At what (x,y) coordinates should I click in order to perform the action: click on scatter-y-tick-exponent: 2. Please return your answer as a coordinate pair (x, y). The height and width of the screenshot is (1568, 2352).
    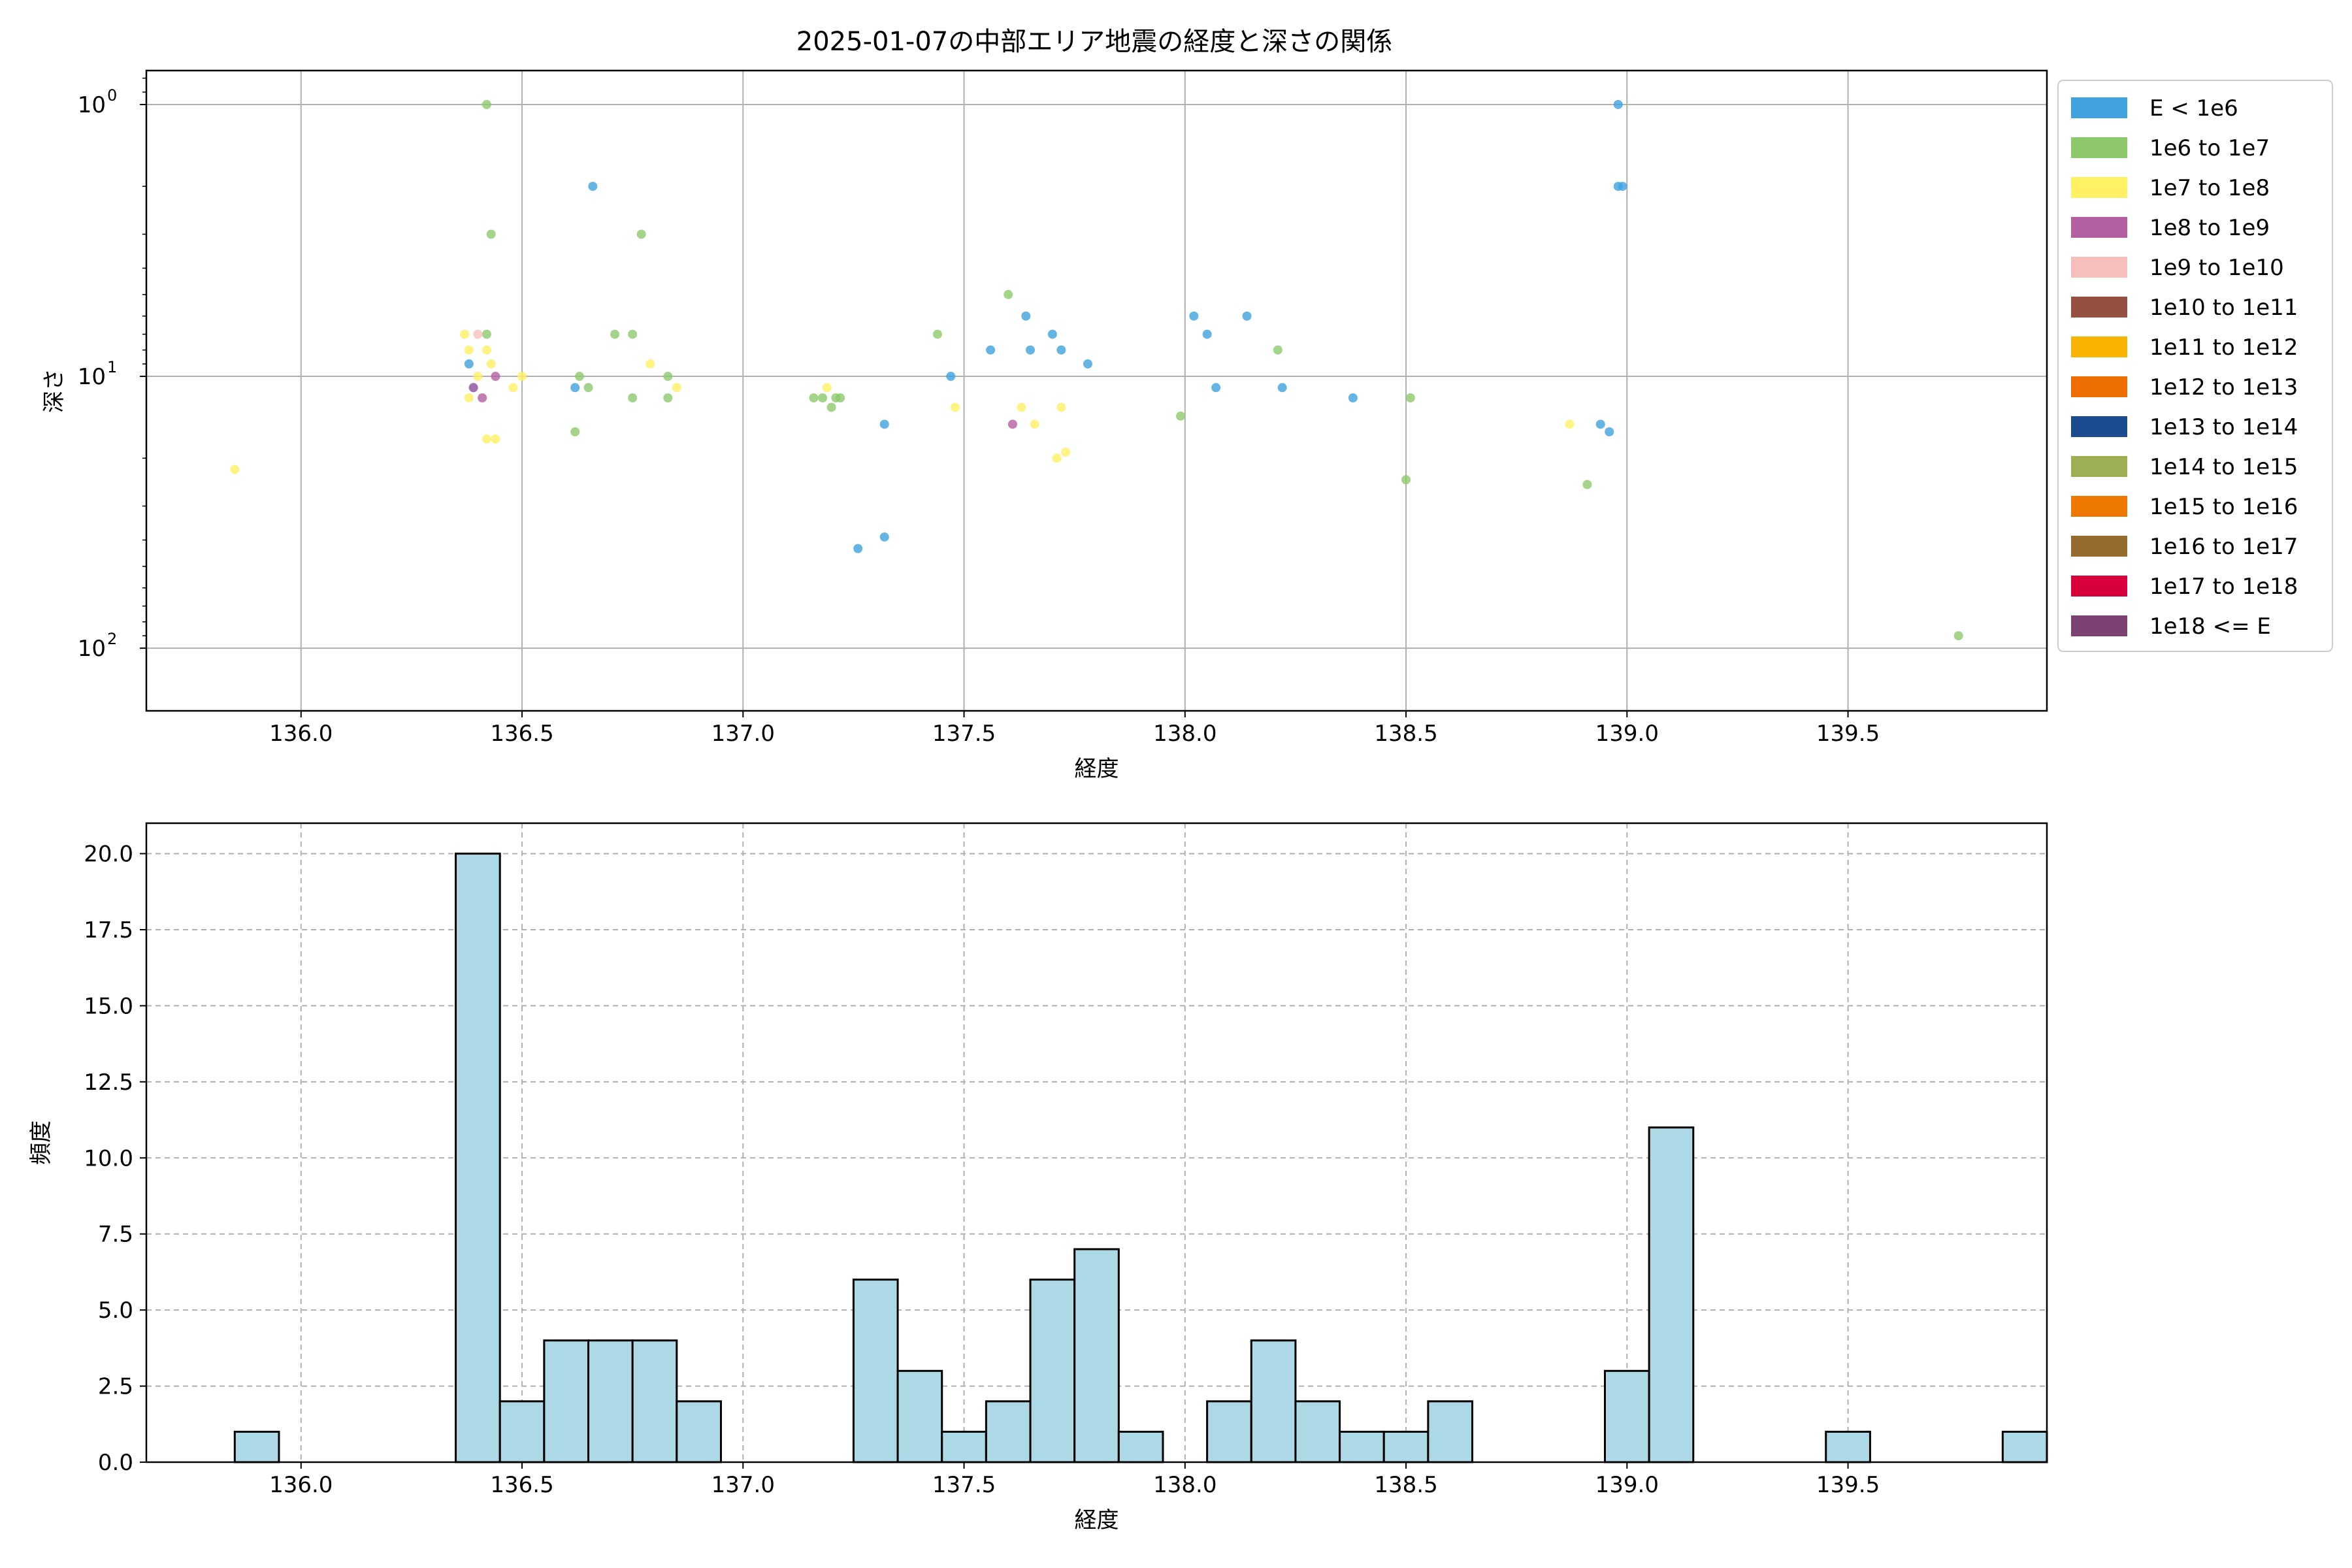
    Looking at the image, I should click on (112, 639).